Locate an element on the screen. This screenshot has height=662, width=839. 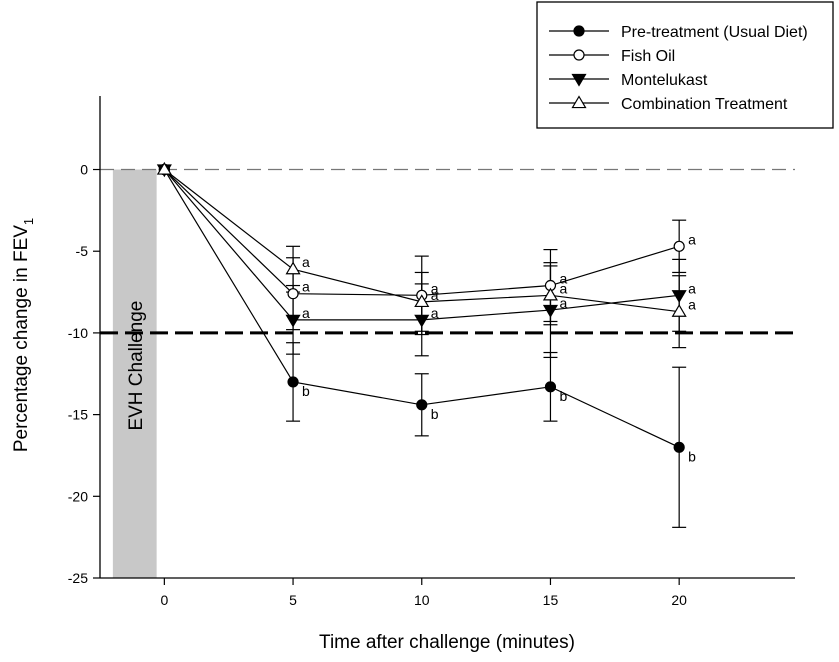
y-tick-label: -5 is located at coordinates (82, 251).